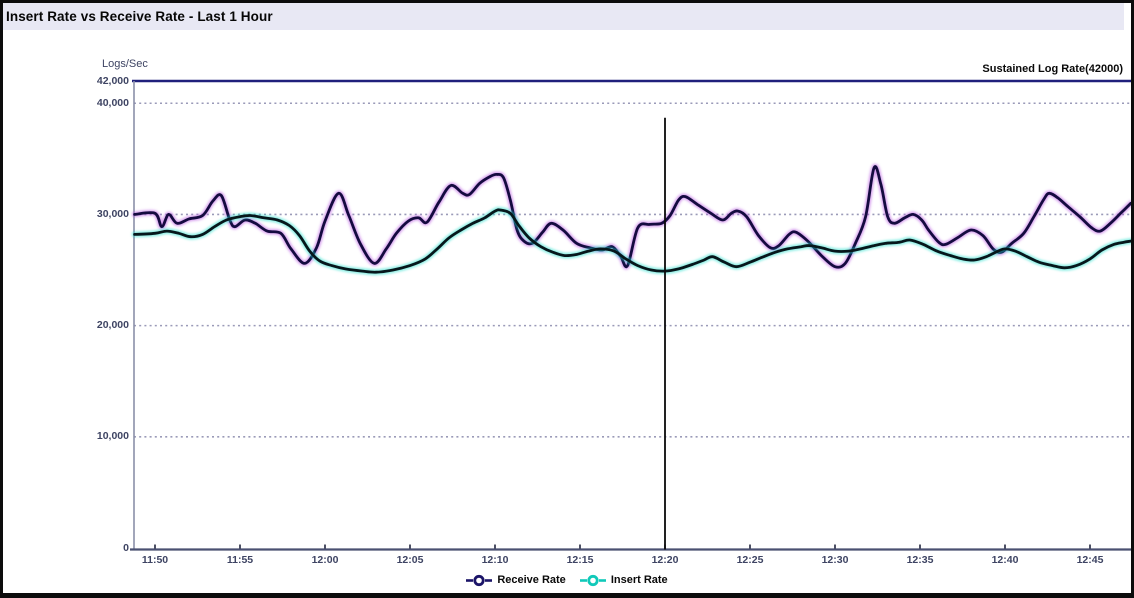 Image resolution: width=1134 pixels, height=598 pixels. Describe the element at coordinates (567, 580) in the screenshot. I see `legend: Receive Rate Insert Rate` at that location.